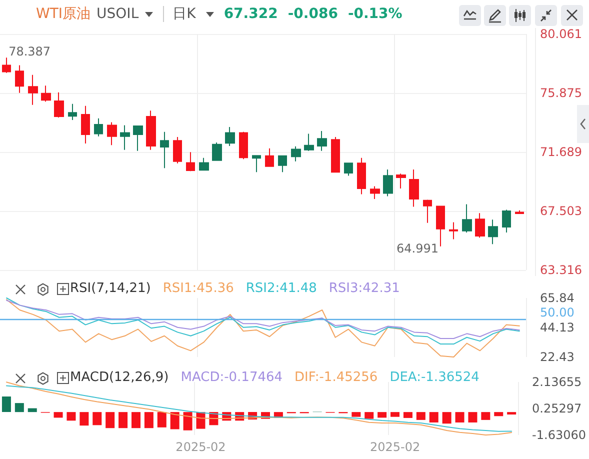 This screenshot has width=589, height=459. What do you see at coordinates (561, 93) in the screenshot?
I see `y-tick-label: 75.875` at bounding box center [561, 93].